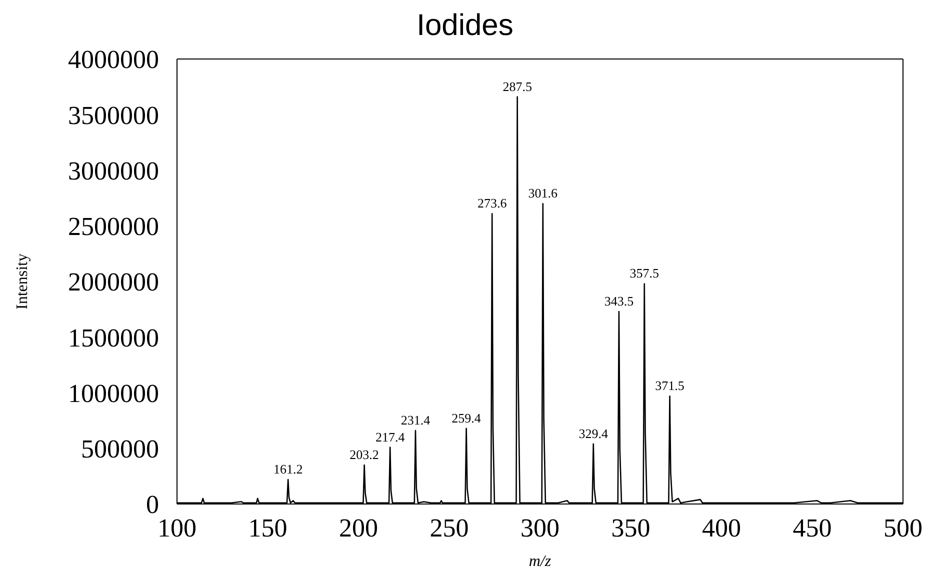 The image size is (930, 586). I want to click on x-tick-label: 500, so click(903, 527).